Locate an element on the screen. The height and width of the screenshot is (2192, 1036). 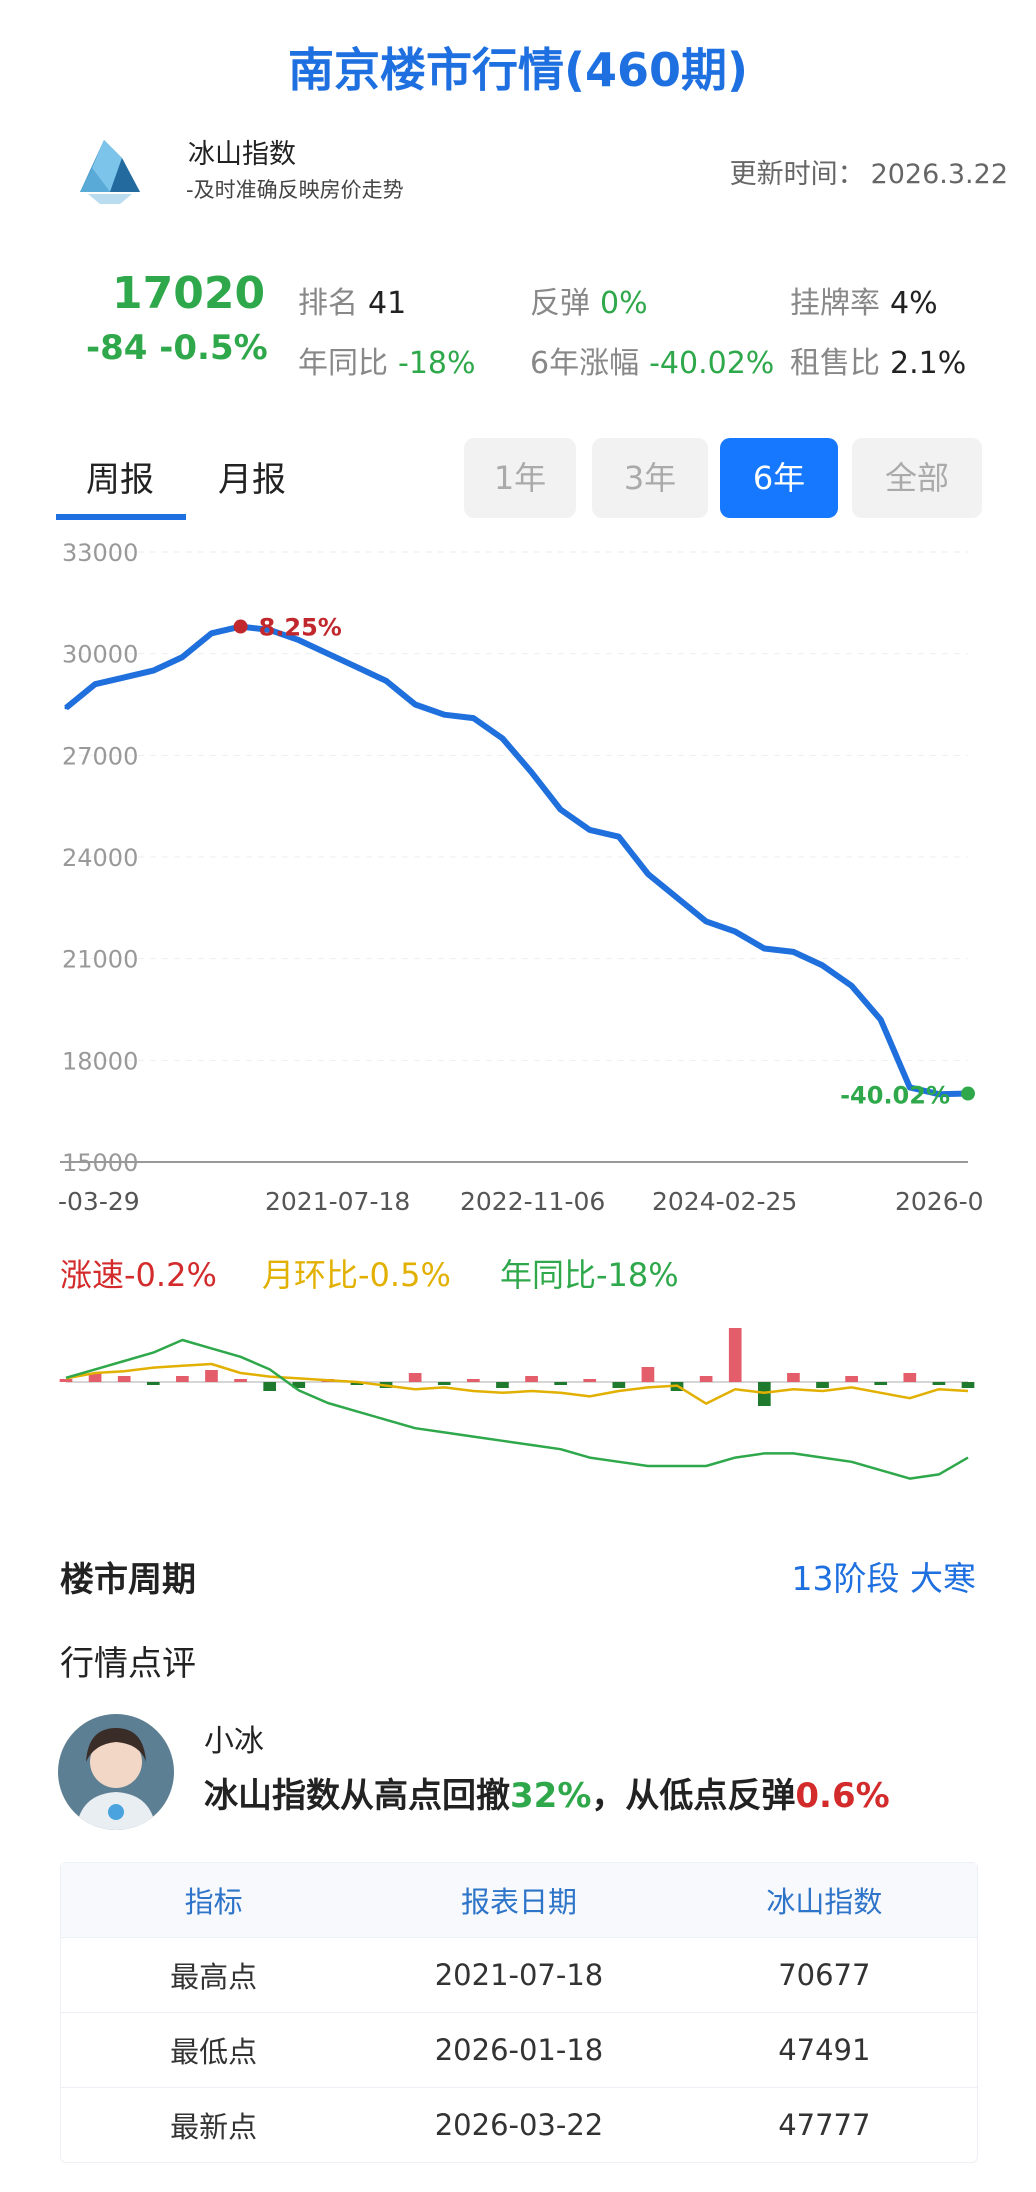
table-header-cell: 指标 is located at coordinates (213, 1902).